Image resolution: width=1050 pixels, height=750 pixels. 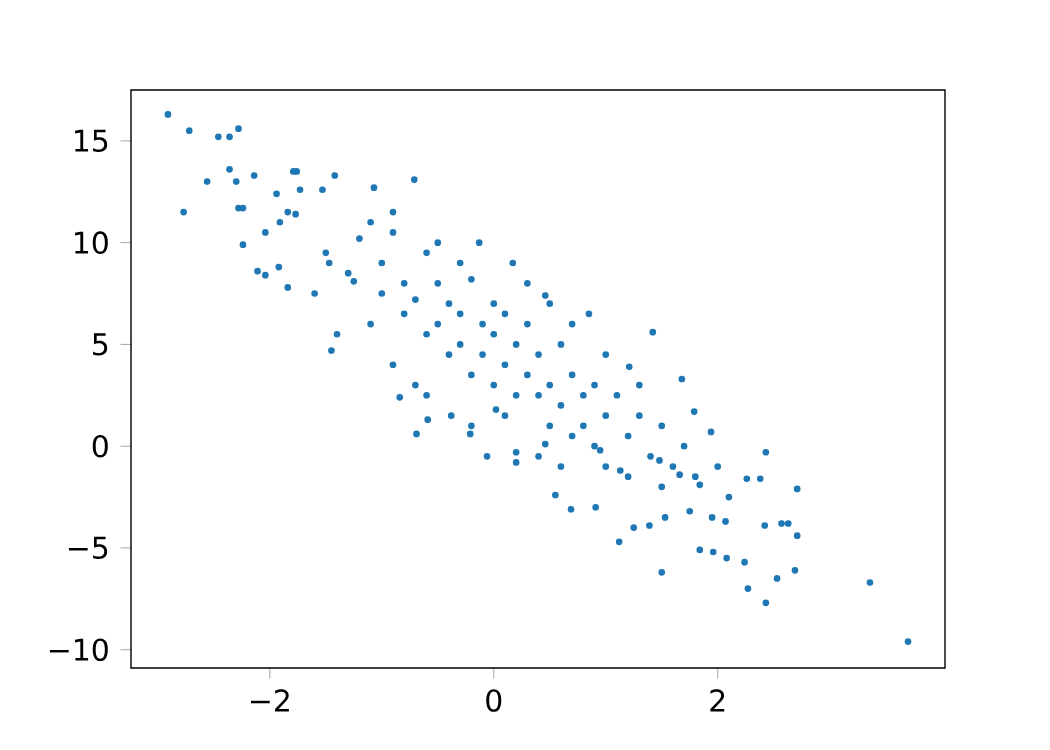 What do you see at coordinates (91, 242) in the screenshot?
I see `y-tick-label: 10` at bounding box center [91, 242].